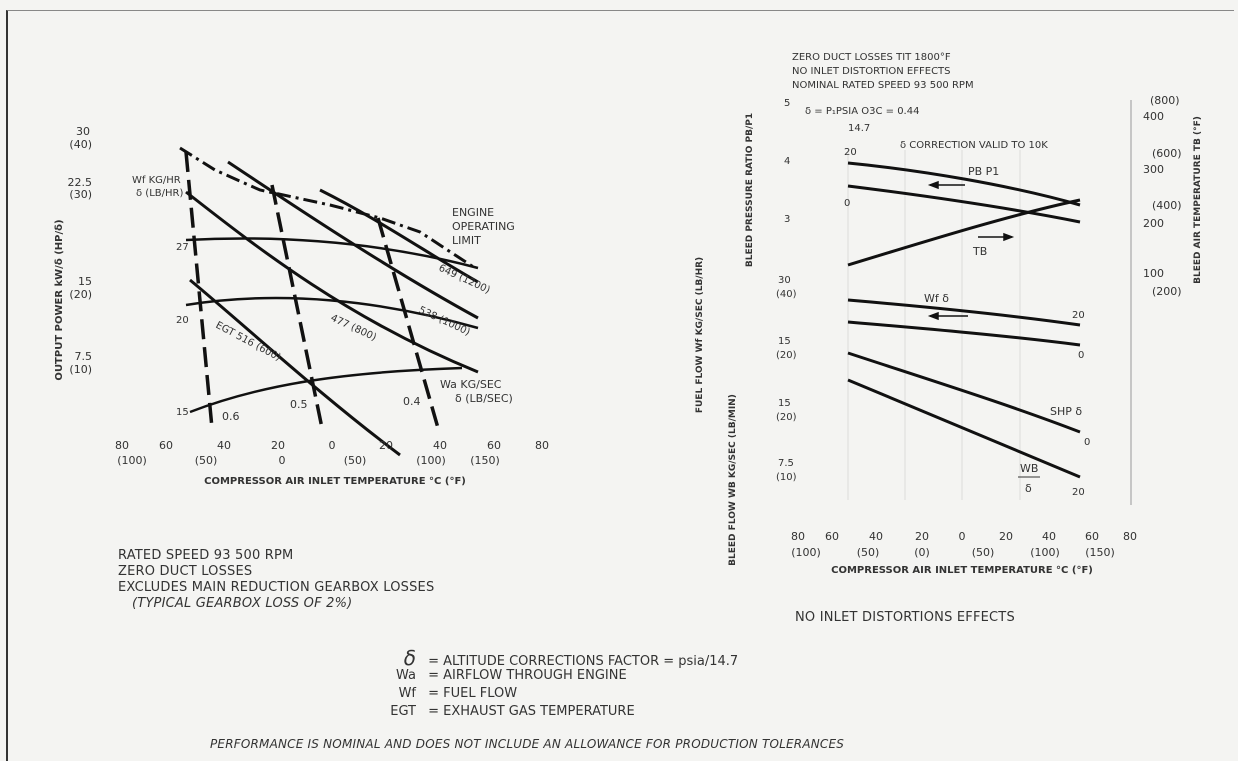  Describe the element at coordinates (464, 279) in the screenshot. I see `egt-label: 649 (1200)` at that location.